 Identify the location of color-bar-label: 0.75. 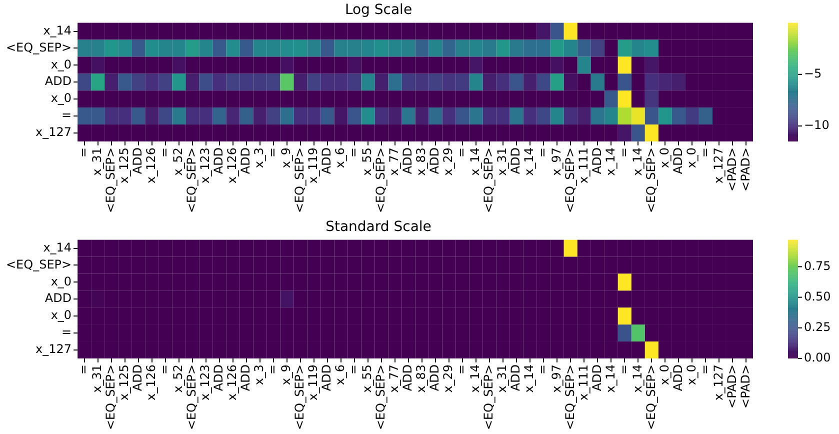
(817, 265).